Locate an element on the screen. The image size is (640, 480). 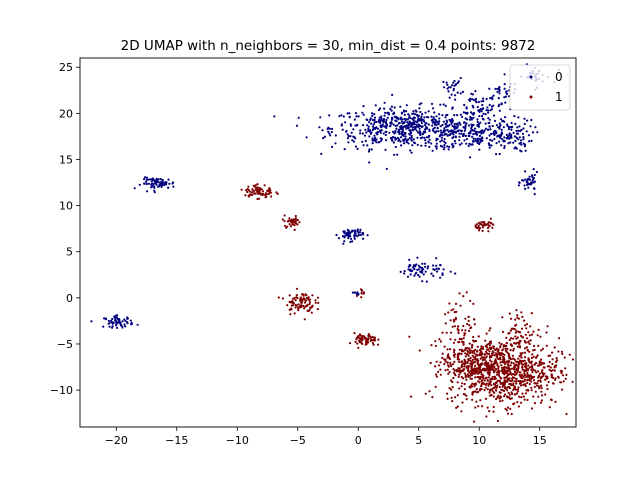
y-tick-label: −5 is located at coordinates (65, 344).